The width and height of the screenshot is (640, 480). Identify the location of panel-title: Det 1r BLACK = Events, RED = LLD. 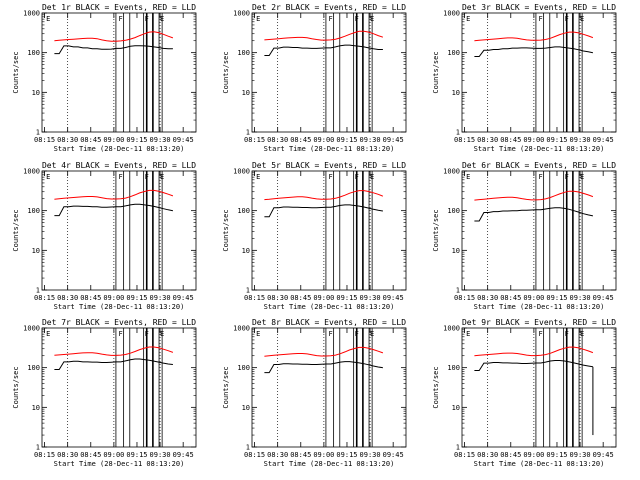
(119, 7).